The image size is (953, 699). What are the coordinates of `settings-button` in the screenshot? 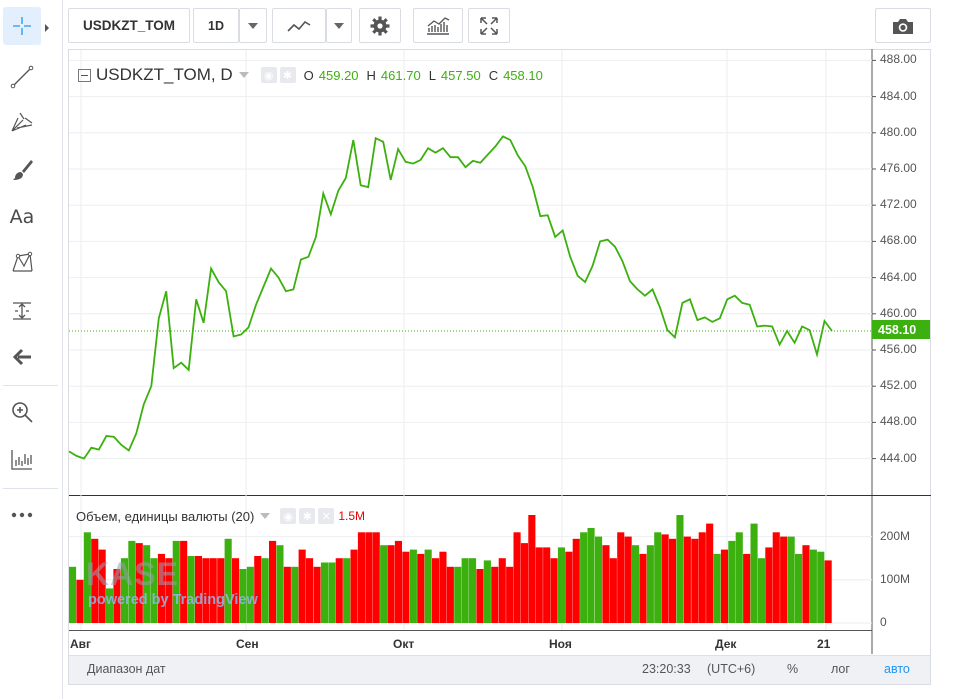 It's located at (380, 25).